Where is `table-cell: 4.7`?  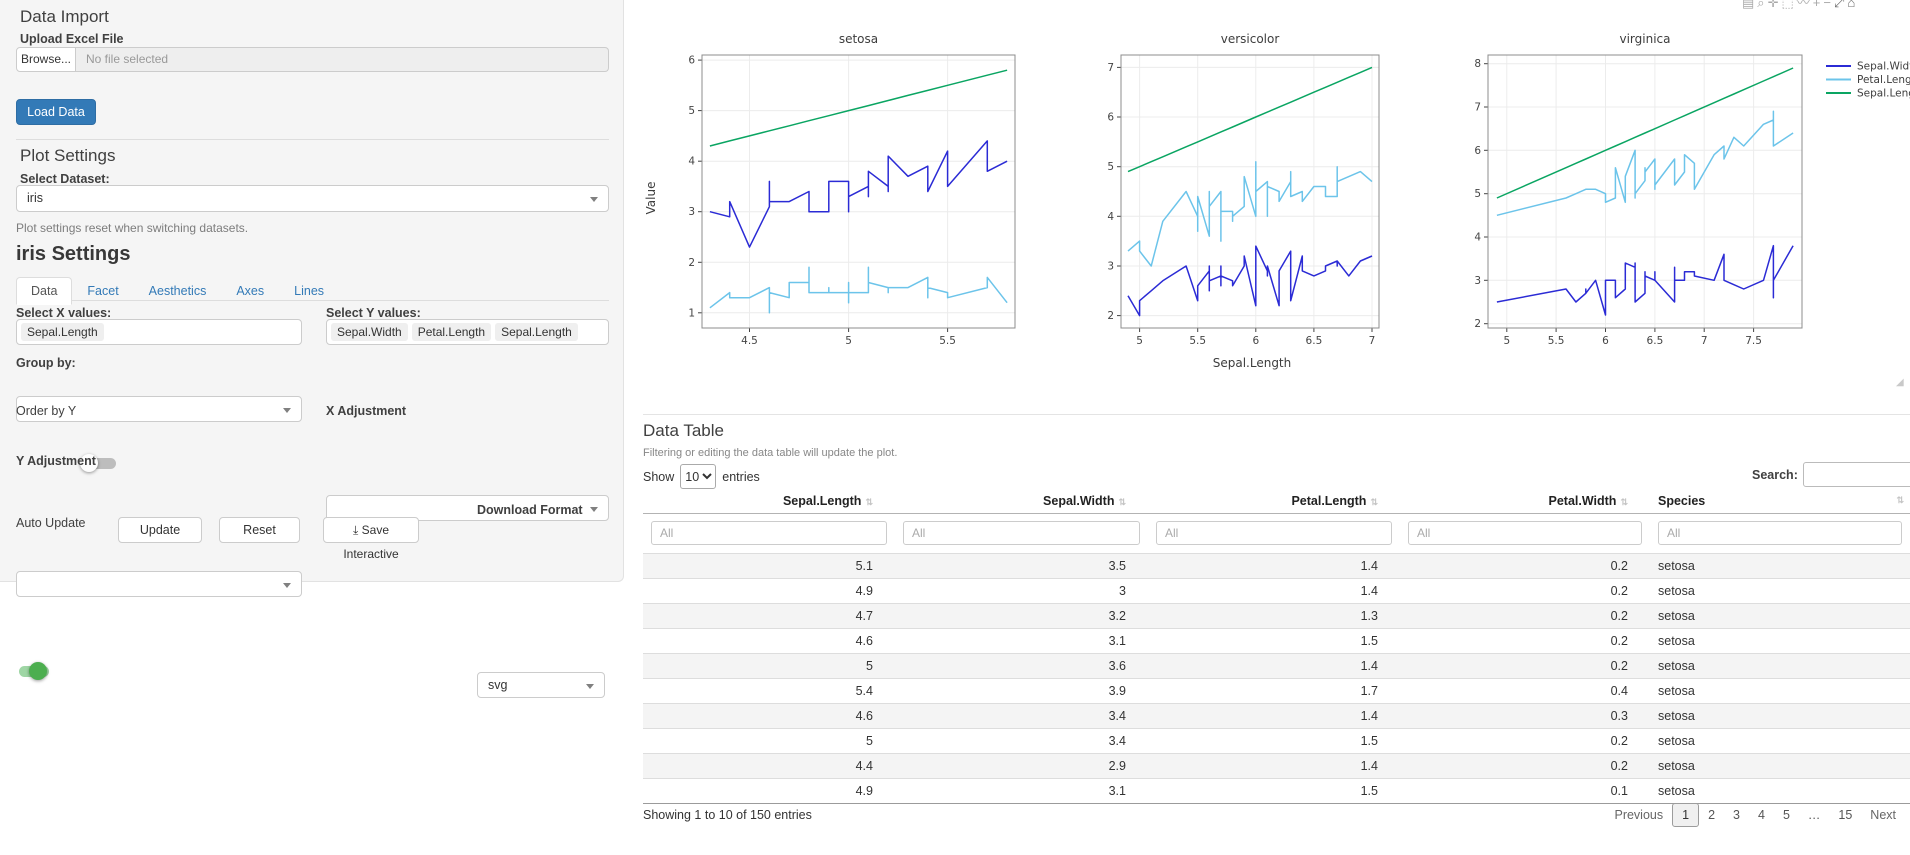
table-cell: 4.7 is located at coordinates (864, 615).